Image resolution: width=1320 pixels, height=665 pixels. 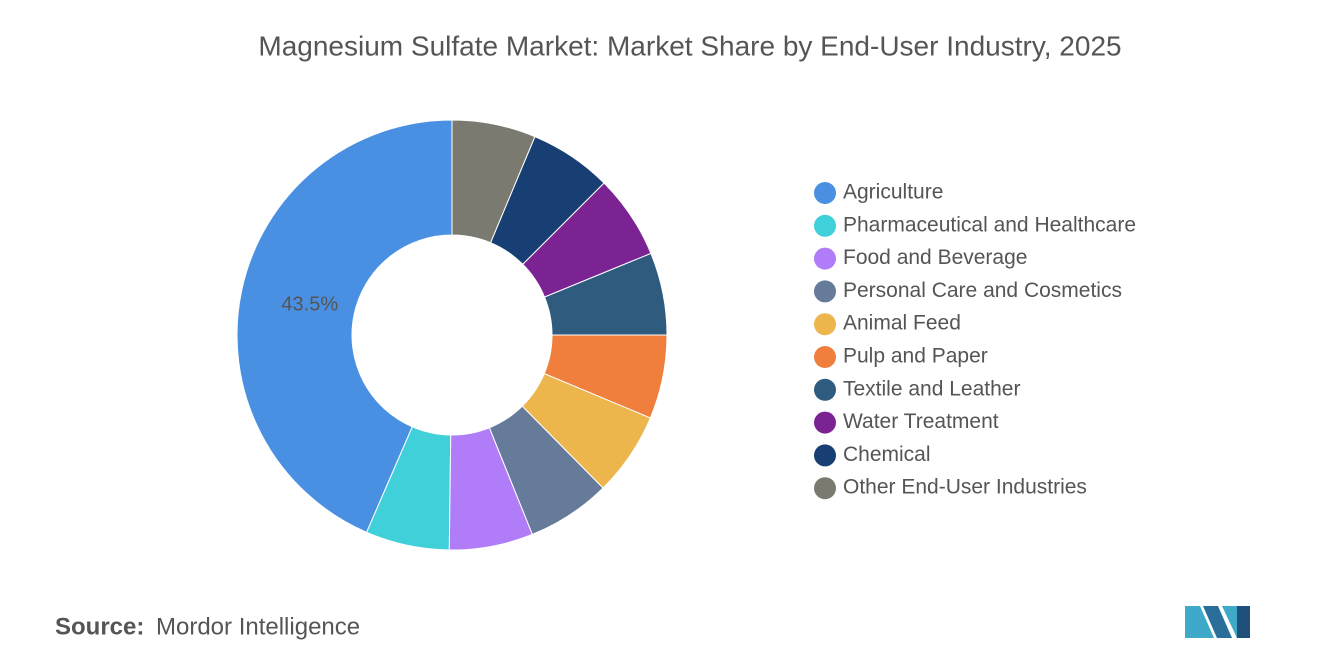 What do you see at coordinates (982, 290) in the screenshot?
I see `legend-label: Personal Care and Cosmetics` at bounding box center [982, 290].